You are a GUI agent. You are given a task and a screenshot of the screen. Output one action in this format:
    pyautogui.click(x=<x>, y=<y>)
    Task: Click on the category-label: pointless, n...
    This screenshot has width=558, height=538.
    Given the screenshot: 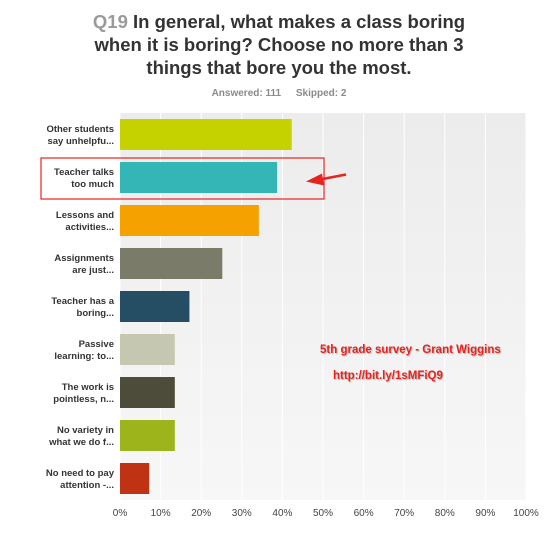 What is the action you would take?
    pyautogui.click(x=83, y=399)
    